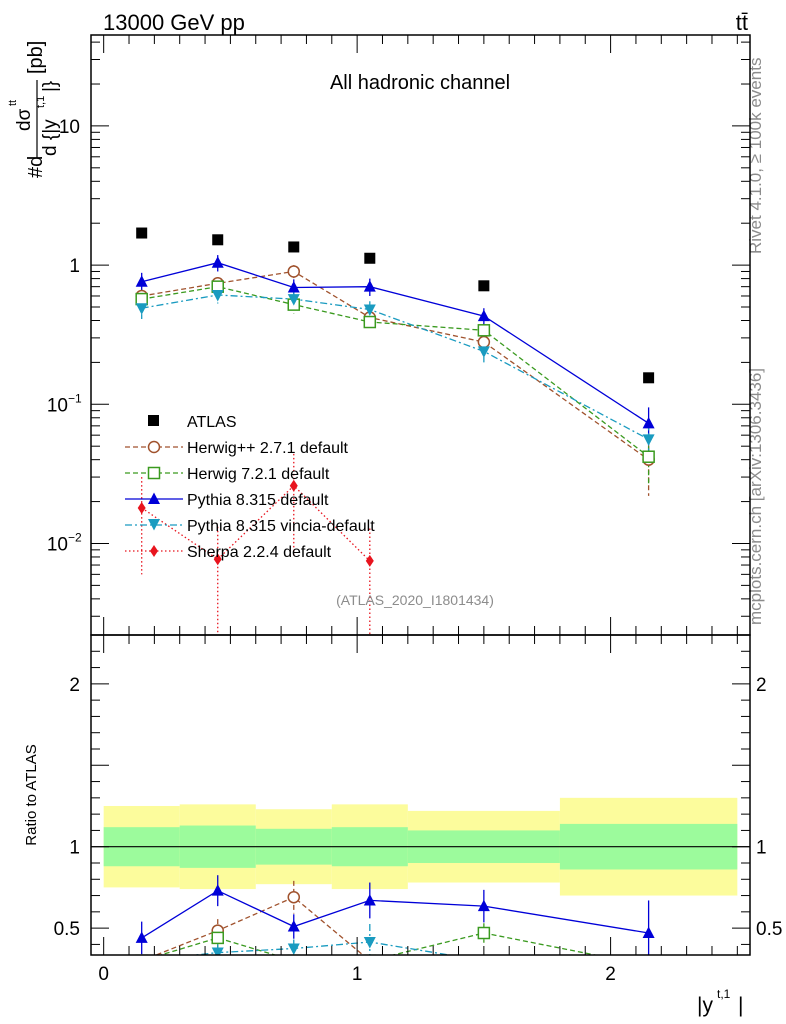  I want to click on ratio-markers, so click(395, 928).